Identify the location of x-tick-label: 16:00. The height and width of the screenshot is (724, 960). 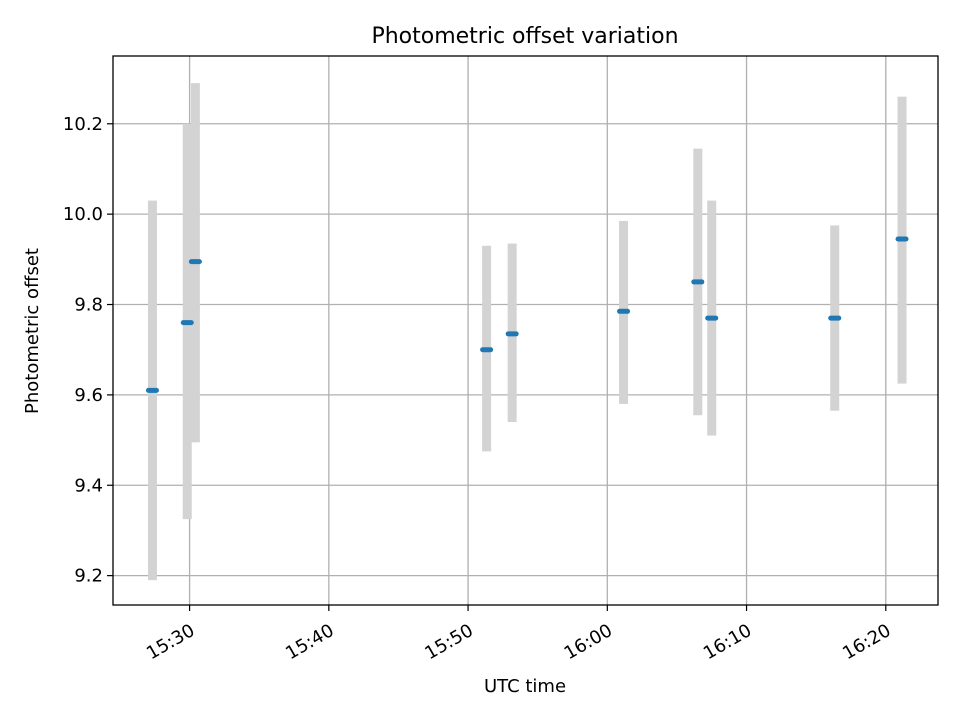
(588, 642).